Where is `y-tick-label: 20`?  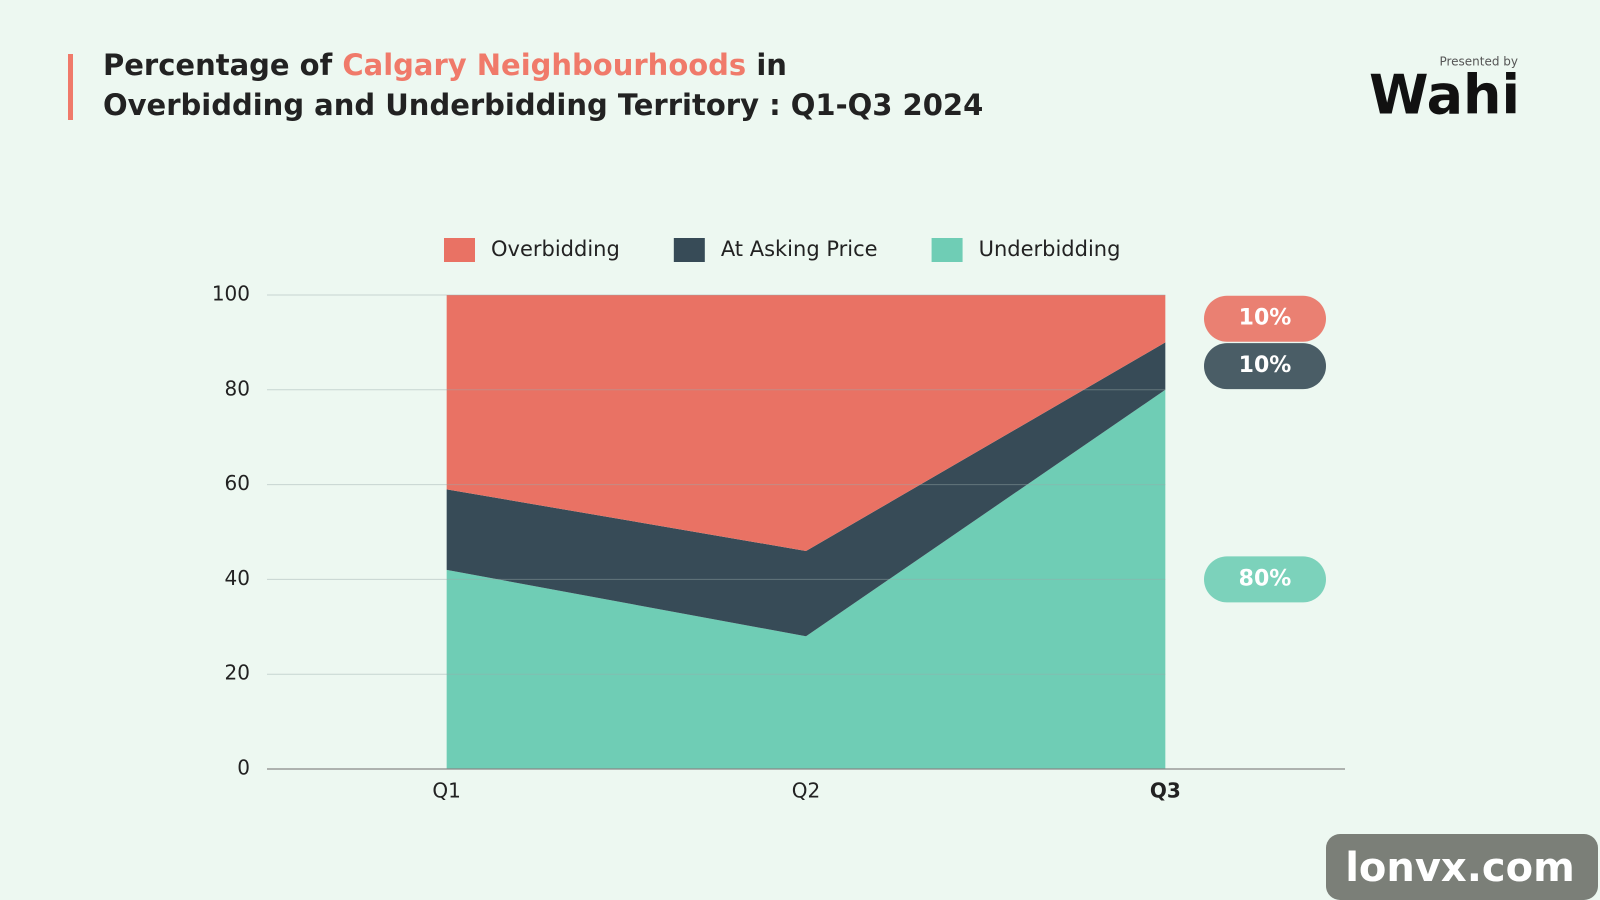
y-tick-label: 20 is located at coordinates (237, 673).